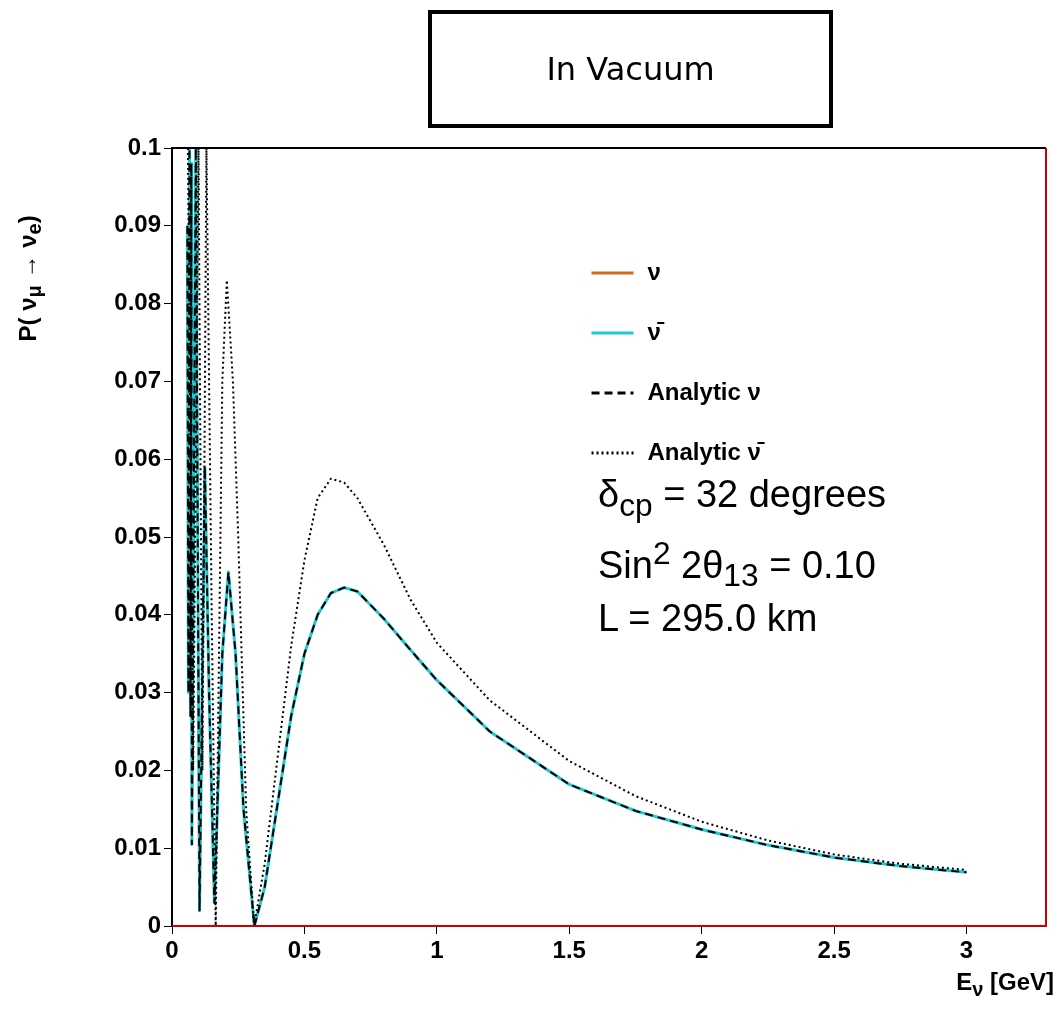 The width and height of the screenshot is (1062, 1011). I want to click on chart-title: In Vacuum, so click(630, 69).